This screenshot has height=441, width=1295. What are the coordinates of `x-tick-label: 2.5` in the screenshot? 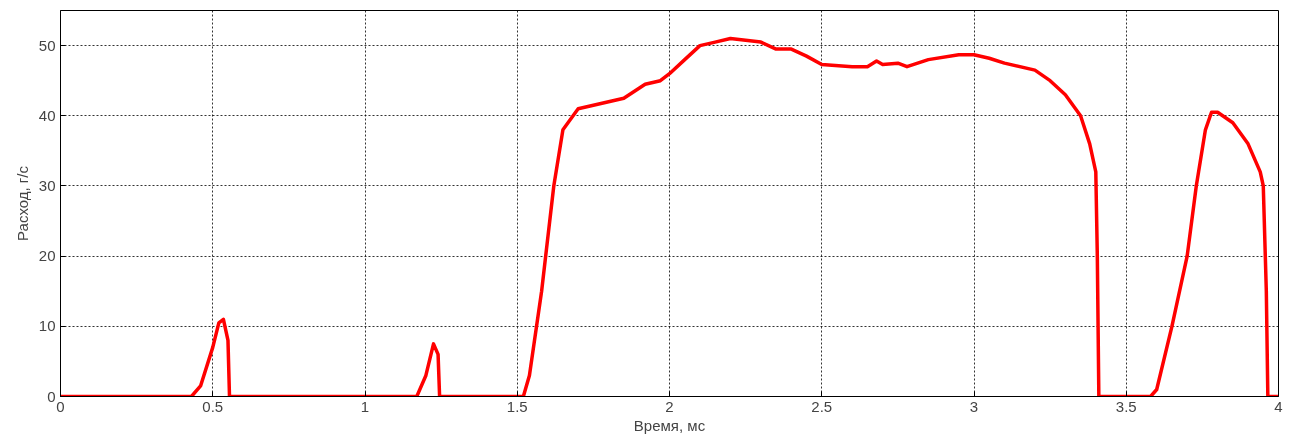 It's located at (822, 406).